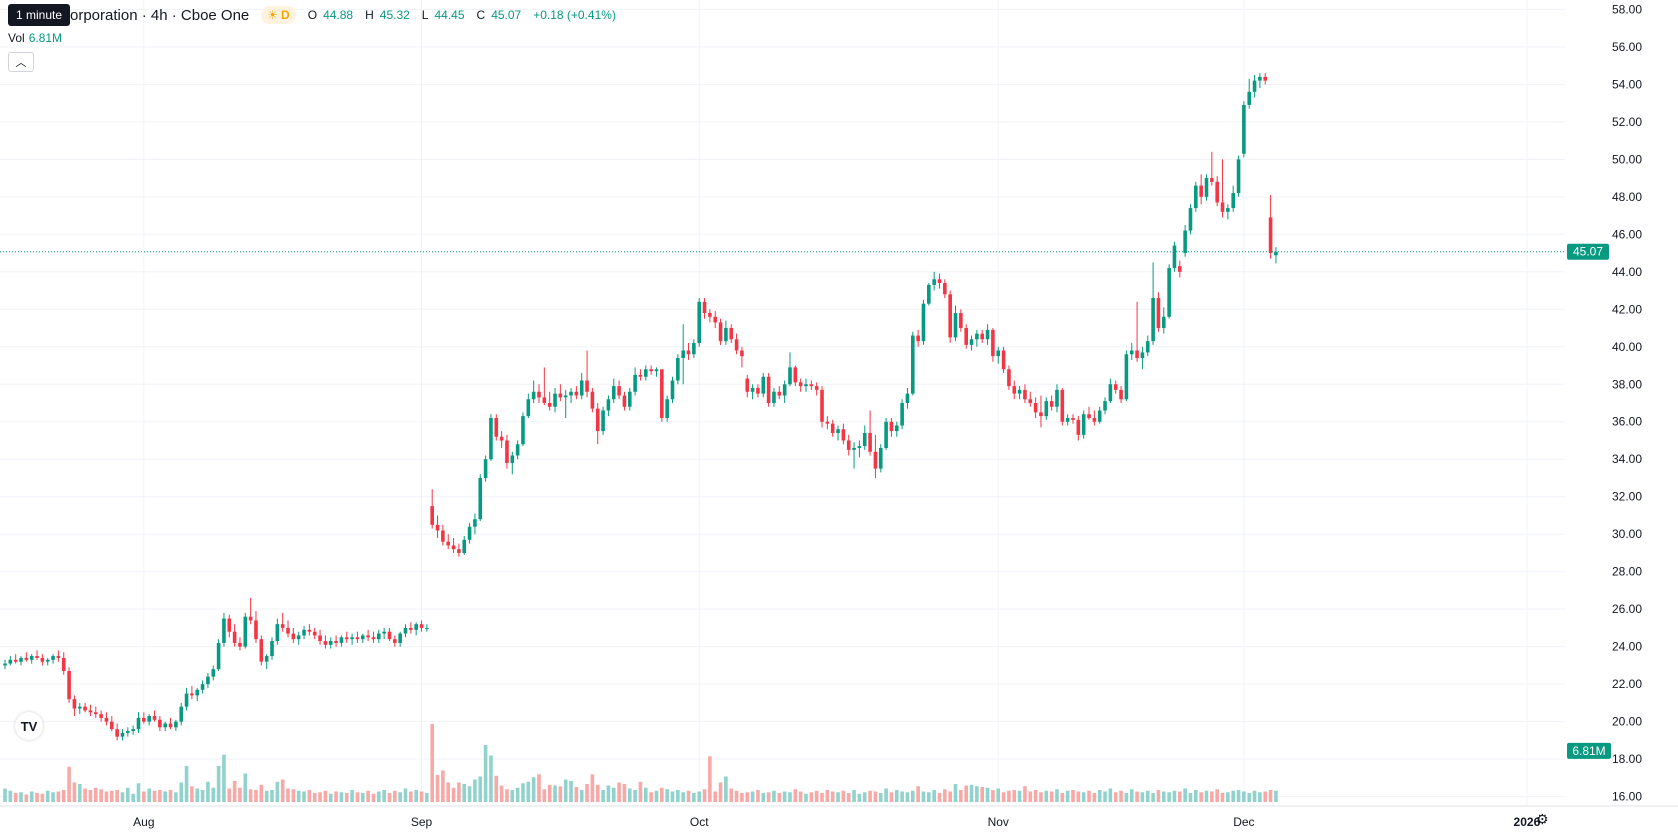 The image size is (1678, 835). What do you see at coordinates (160, 15) in the screenshot?
I see `symbol-title: orporation · 4h · Cboe One` at bounding box center [160, 15].